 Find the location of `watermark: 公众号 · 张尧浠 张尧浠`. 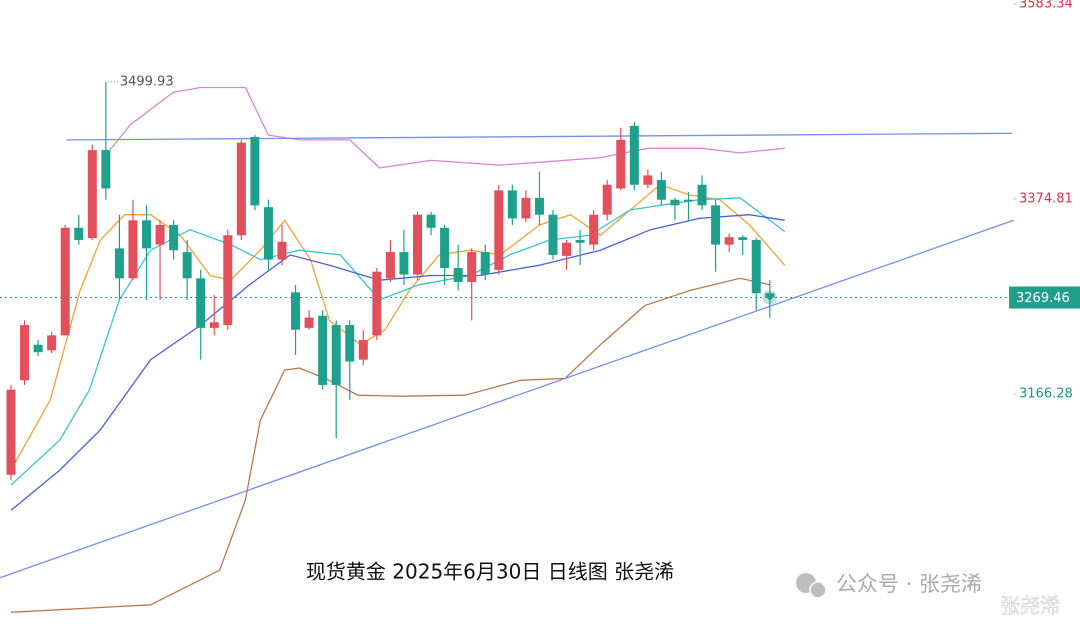

watermark: 公众号 · 张尧浠 张尧浠 is located at coordinates (928, 595).